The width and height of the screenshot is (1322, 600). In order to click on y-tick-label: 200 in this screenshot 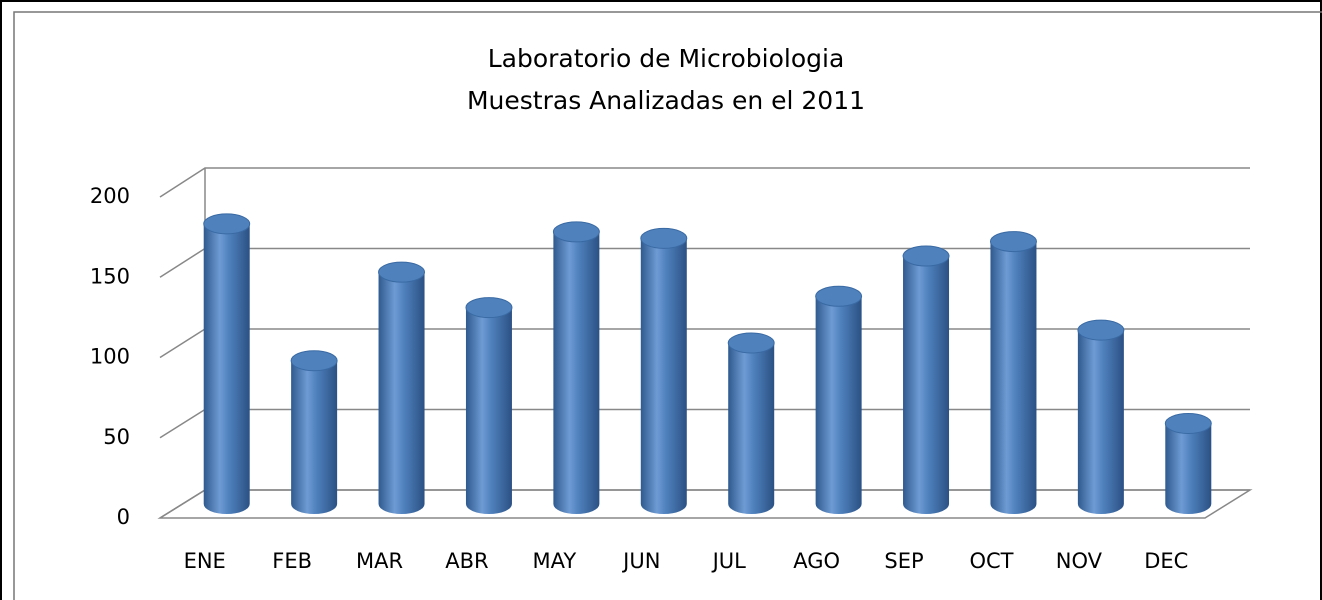, I will do `click(110, 196)`.